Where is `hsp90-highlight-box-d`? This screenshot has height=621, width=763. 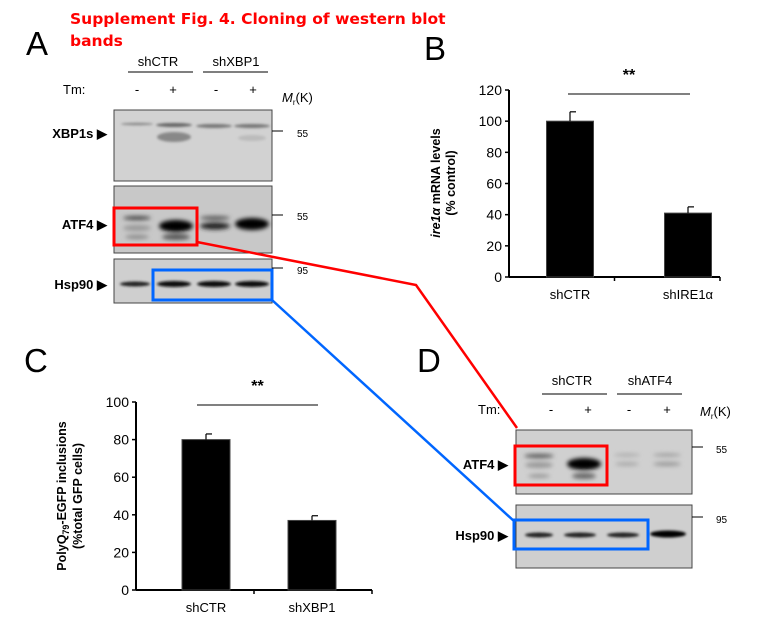
hsp90-highlight-box-d is located at coordinates (581, 534).